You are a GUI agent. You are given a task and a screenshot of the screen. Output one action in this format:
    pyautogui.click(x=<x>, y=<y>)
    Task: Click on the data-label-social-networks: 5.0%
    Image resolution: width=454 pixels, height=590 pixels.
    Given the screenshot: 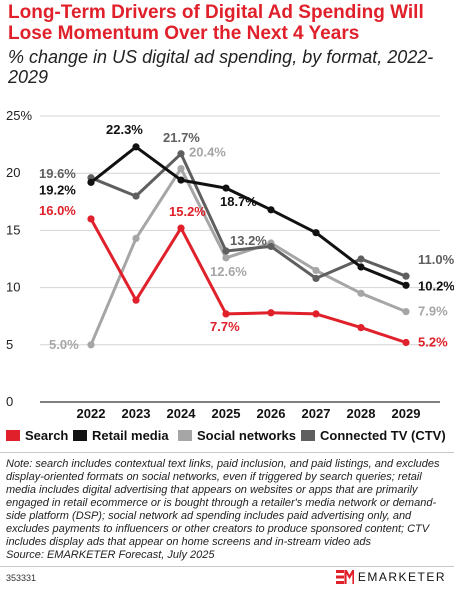 What is the action you would take?
    pyautogui.click(x=64, y=344)
    